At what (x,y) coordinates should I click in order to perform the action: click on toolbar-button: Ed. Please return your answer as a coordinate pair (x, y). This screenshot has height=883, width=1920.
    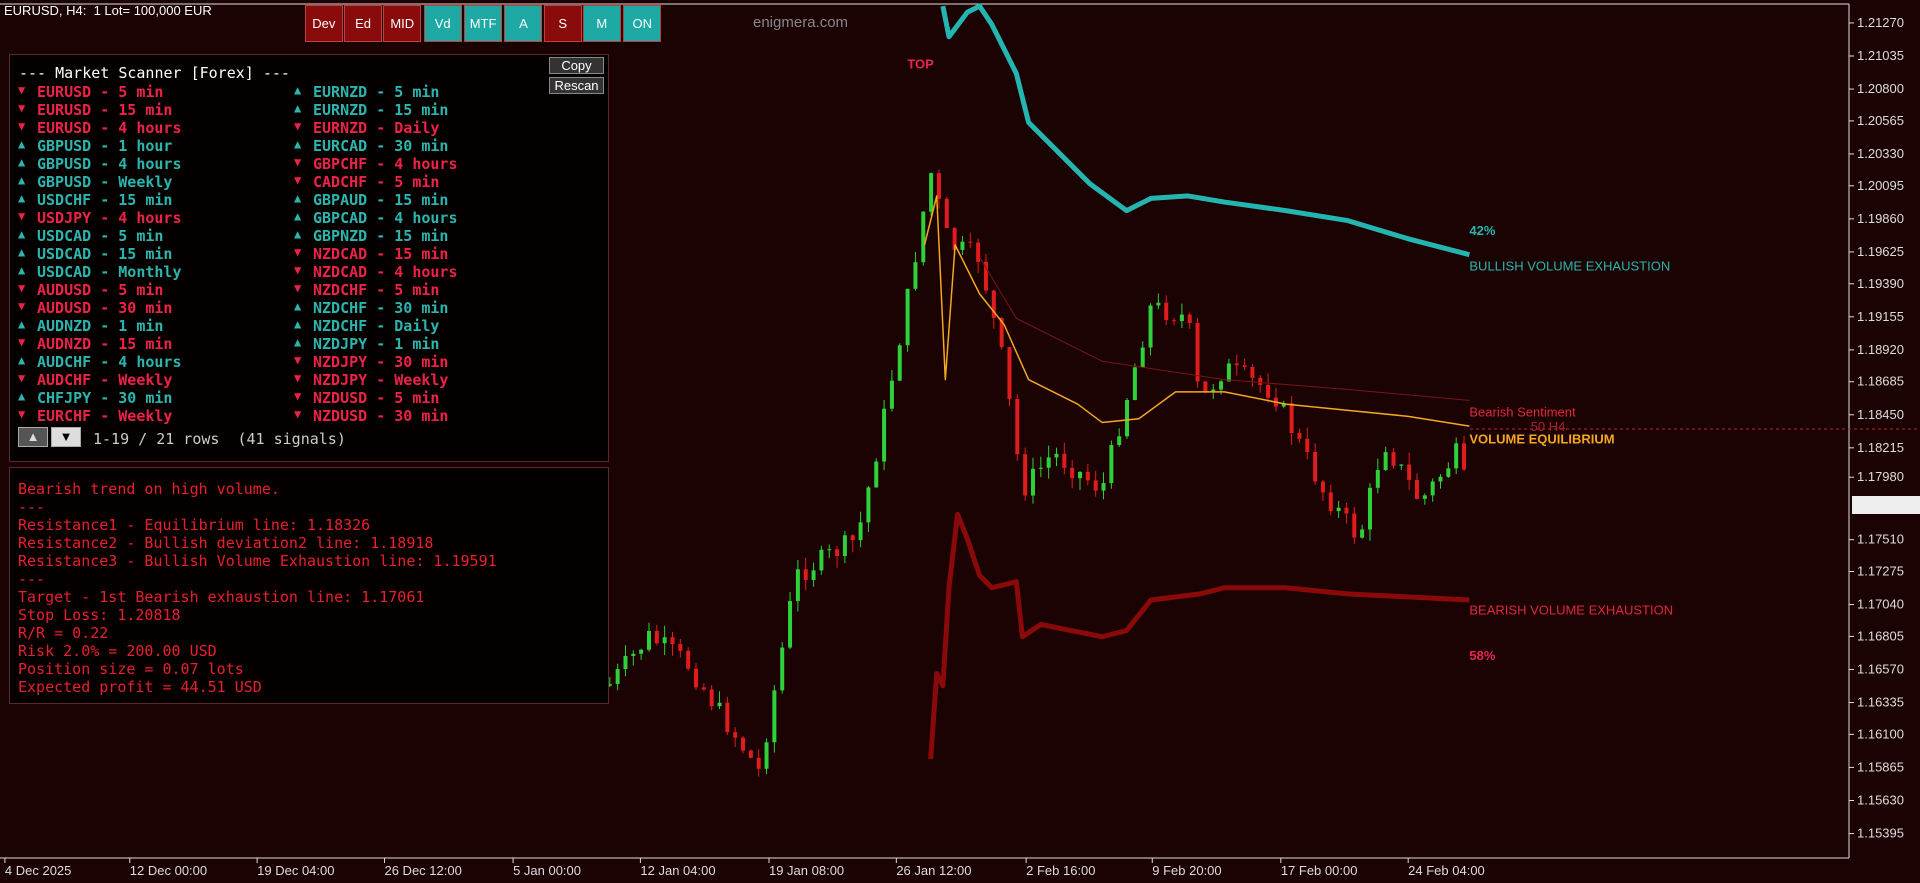
    Looking at the image, I should click on (363, 23).